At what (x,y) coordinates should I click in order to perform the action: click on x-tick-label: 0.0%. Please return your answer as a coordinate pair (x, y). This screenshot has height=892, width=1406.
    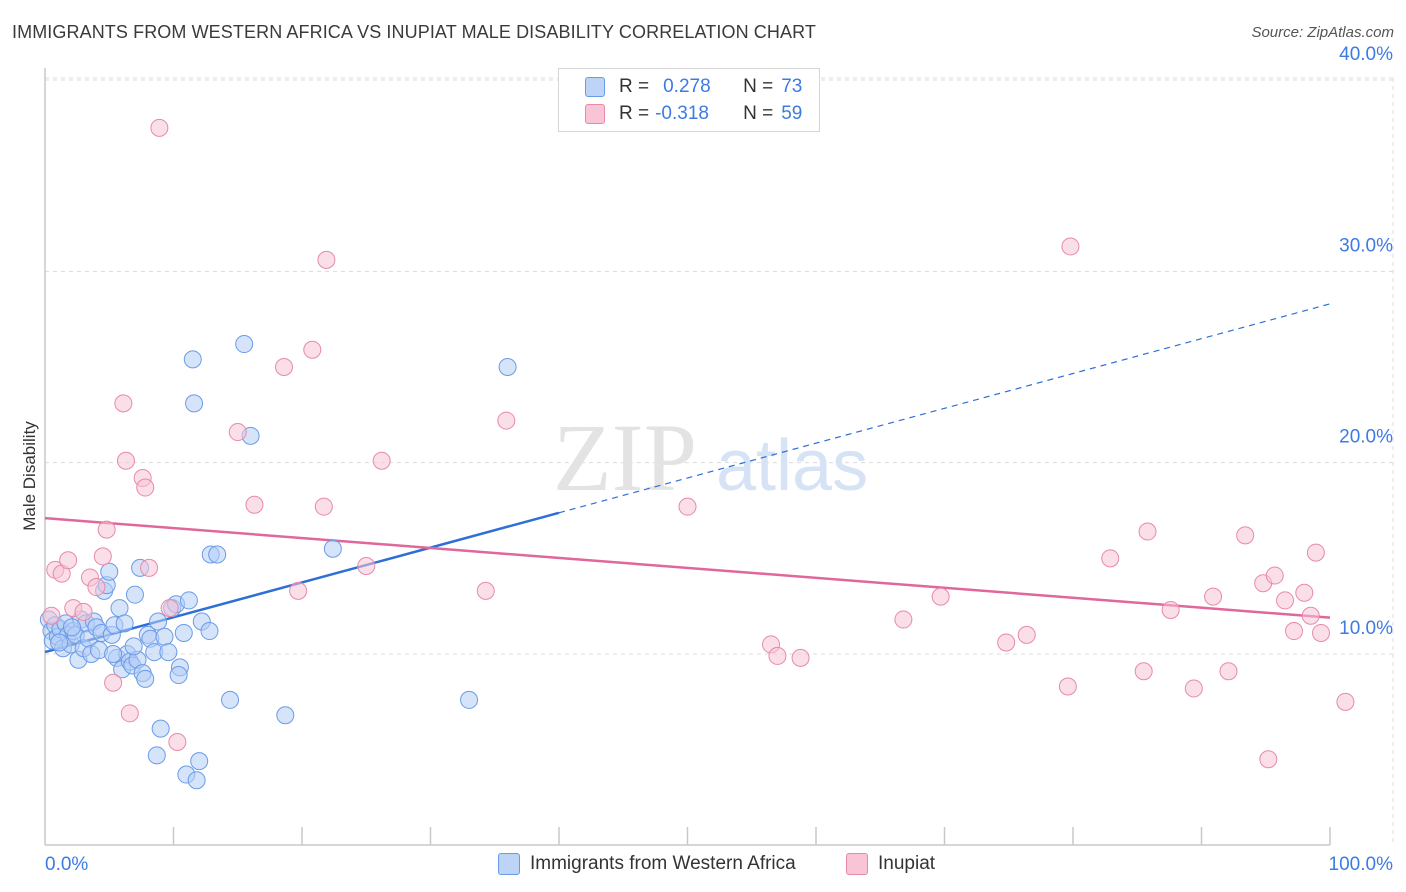
    Looking at the image, I should click on (66, 864).